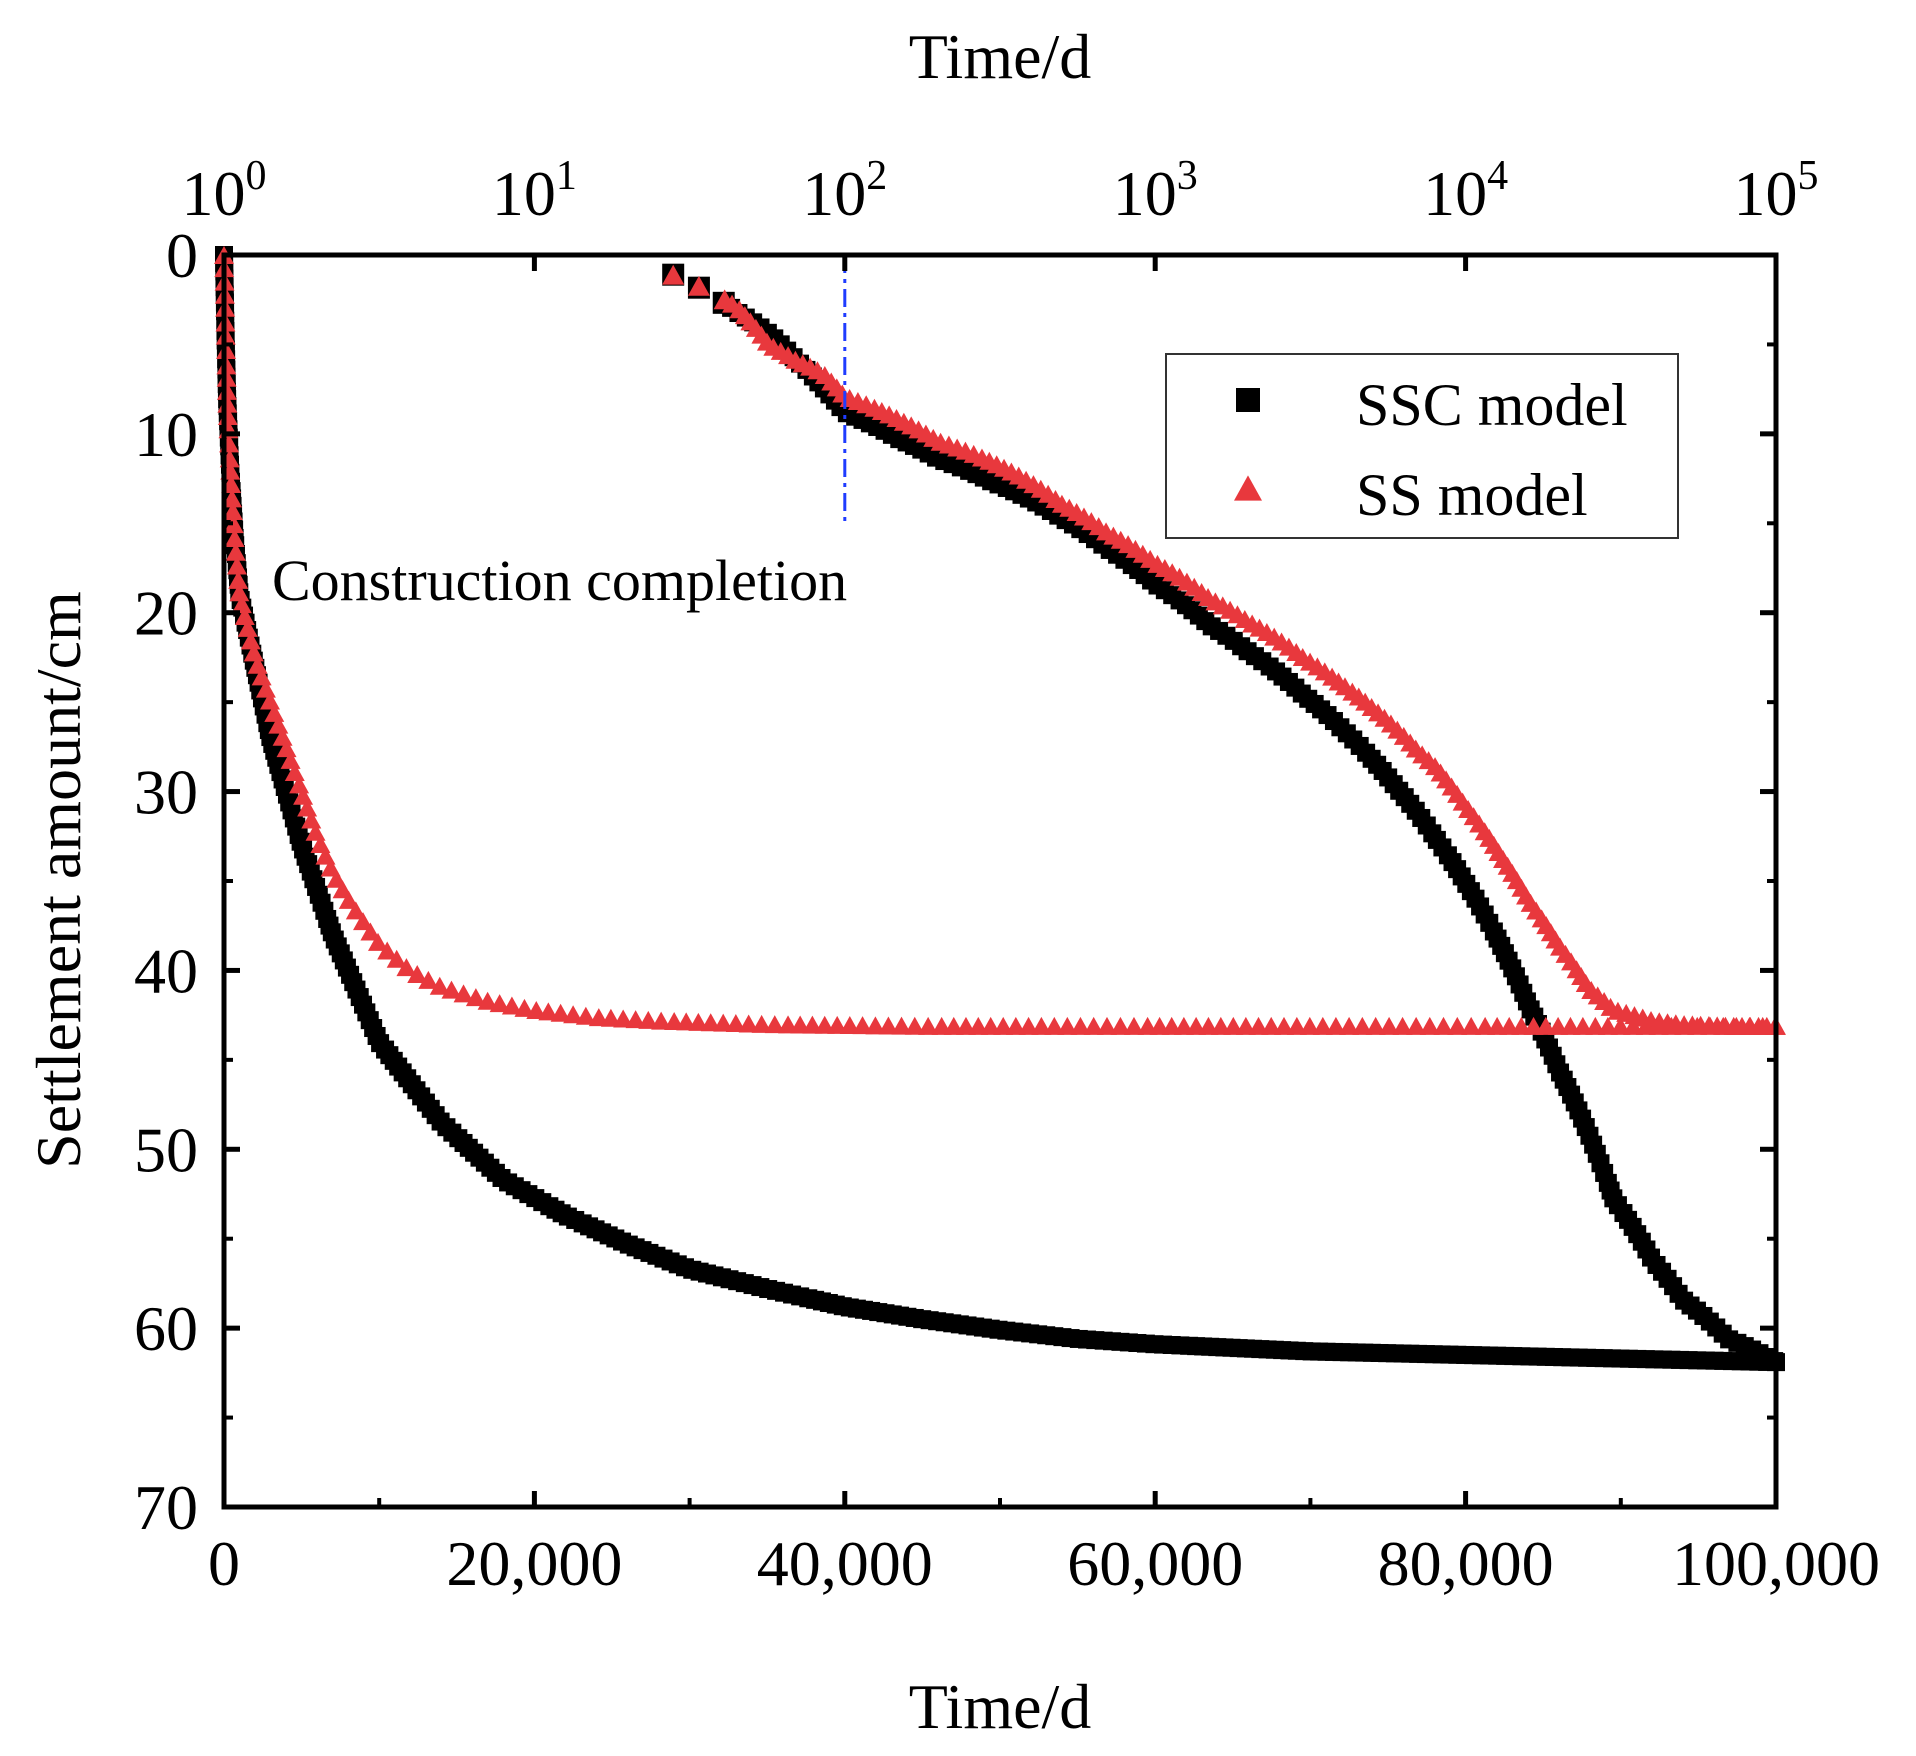  I want to click on y-tick-label: 40, so click(166, 970).